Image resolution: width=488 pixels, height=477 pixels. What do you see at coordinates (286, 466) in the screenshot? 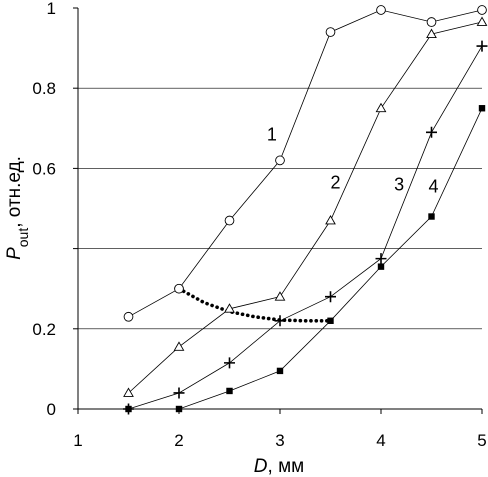
I see `x-axis-unit: , мм` at bounding box center [286, 466].